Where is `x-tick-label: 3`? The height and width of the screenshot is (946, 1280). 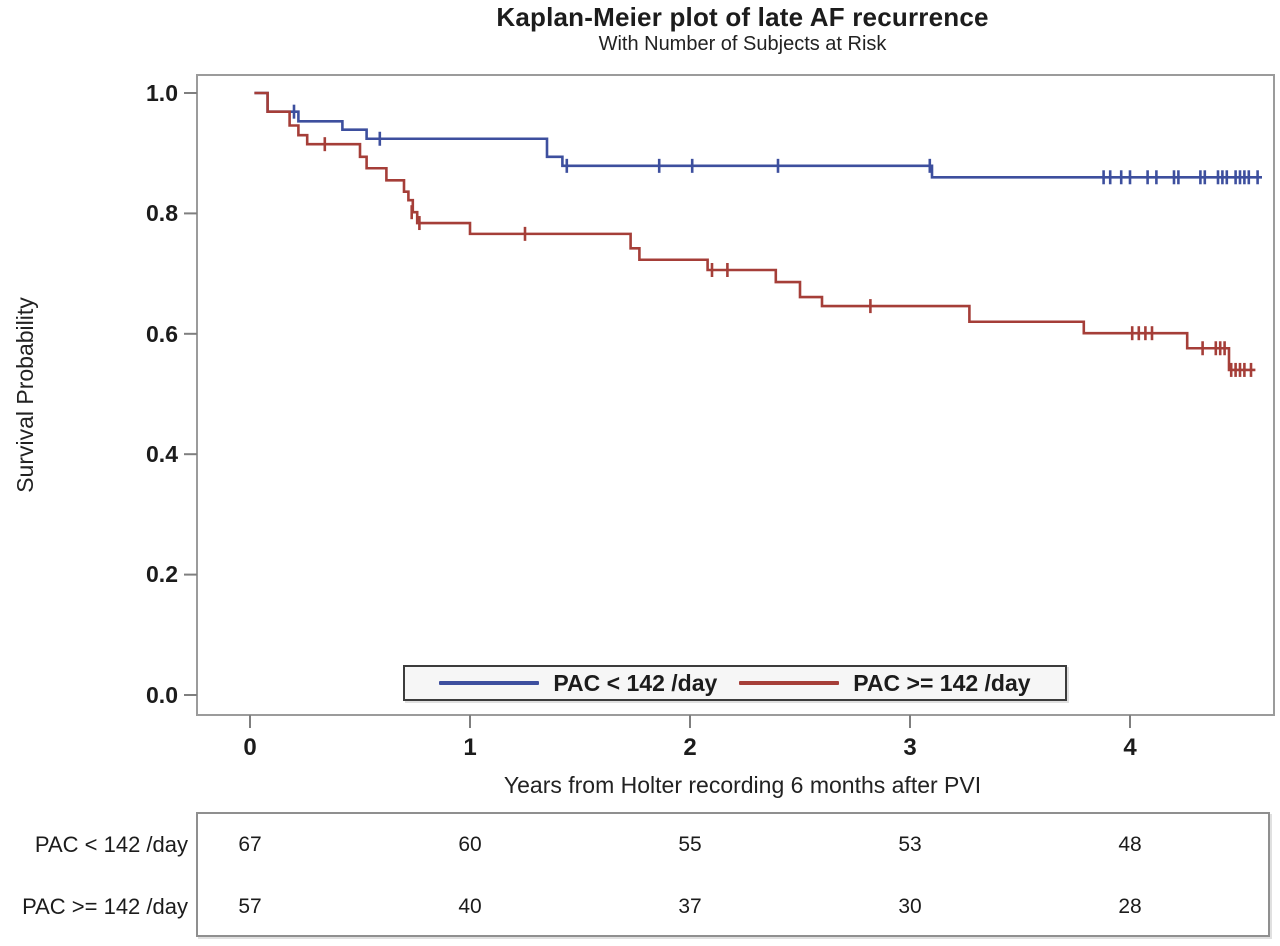 x-tick-label: 3 is located at coordinates (910, 747).